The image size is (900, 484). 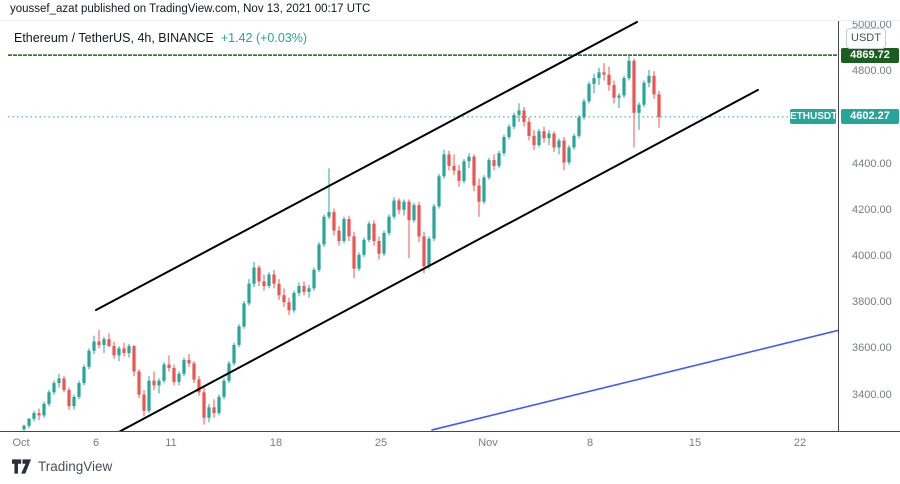 I want to click on last-price-label: 4602.27, so click(x=870, y=117).